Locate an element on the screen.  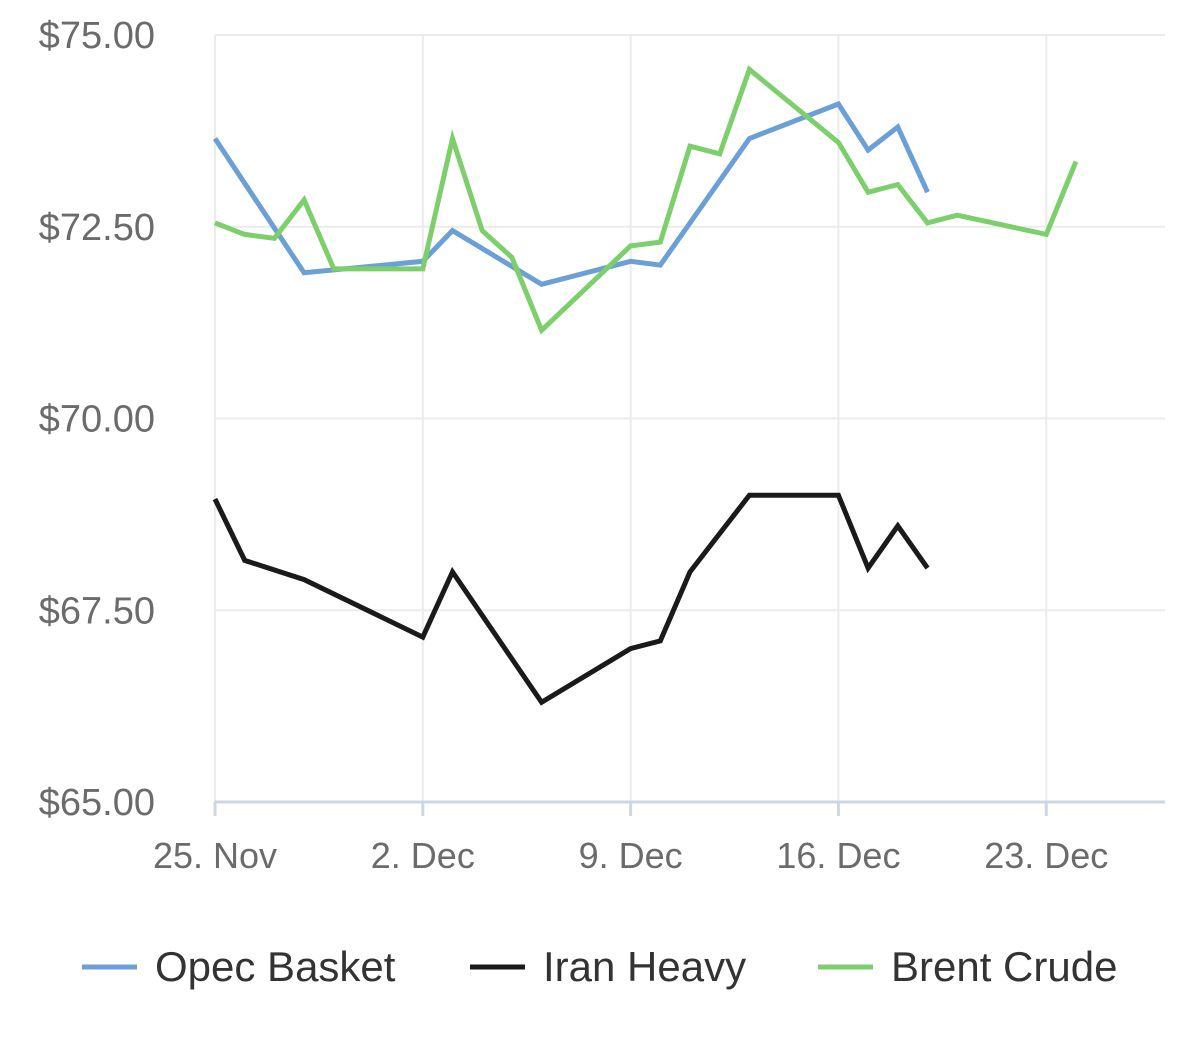
y-axis-ticks: $65.00 $67.50 $70.00 $72.50 $75.00 is located at coordinates (97, 419).